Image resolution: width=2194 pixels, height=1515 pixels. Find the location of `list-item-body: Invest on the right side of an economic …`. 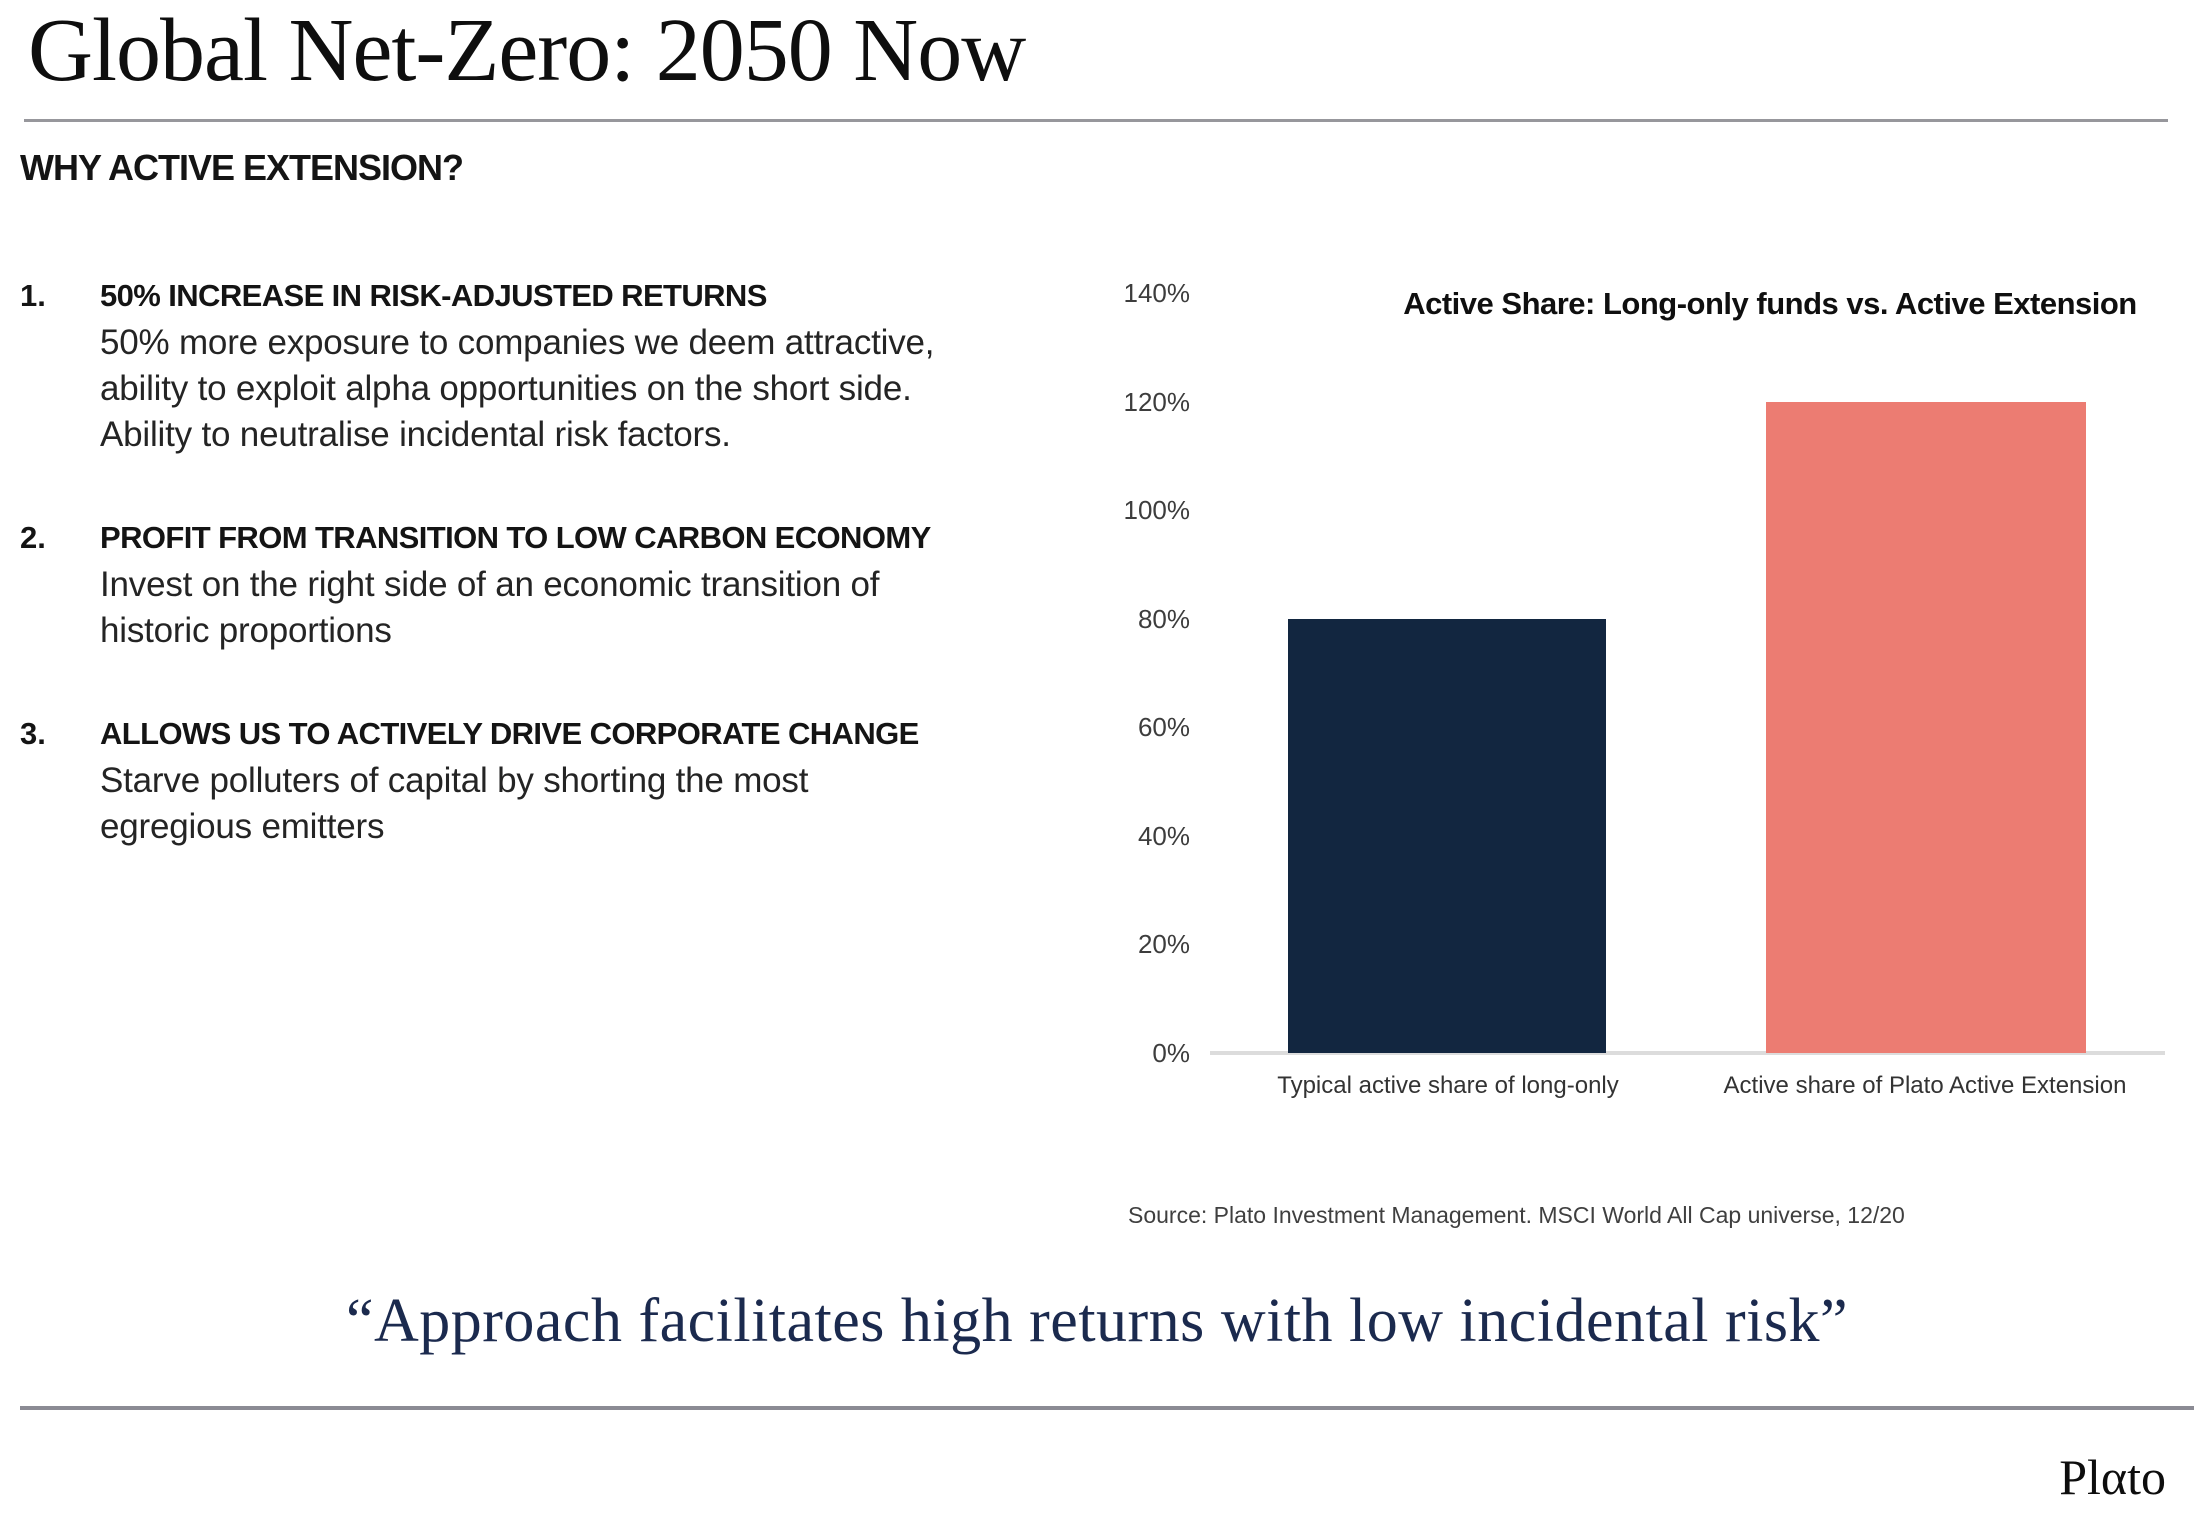

list-item-body: Invest on the right side of an economic … is located at coordinates (490, 607).